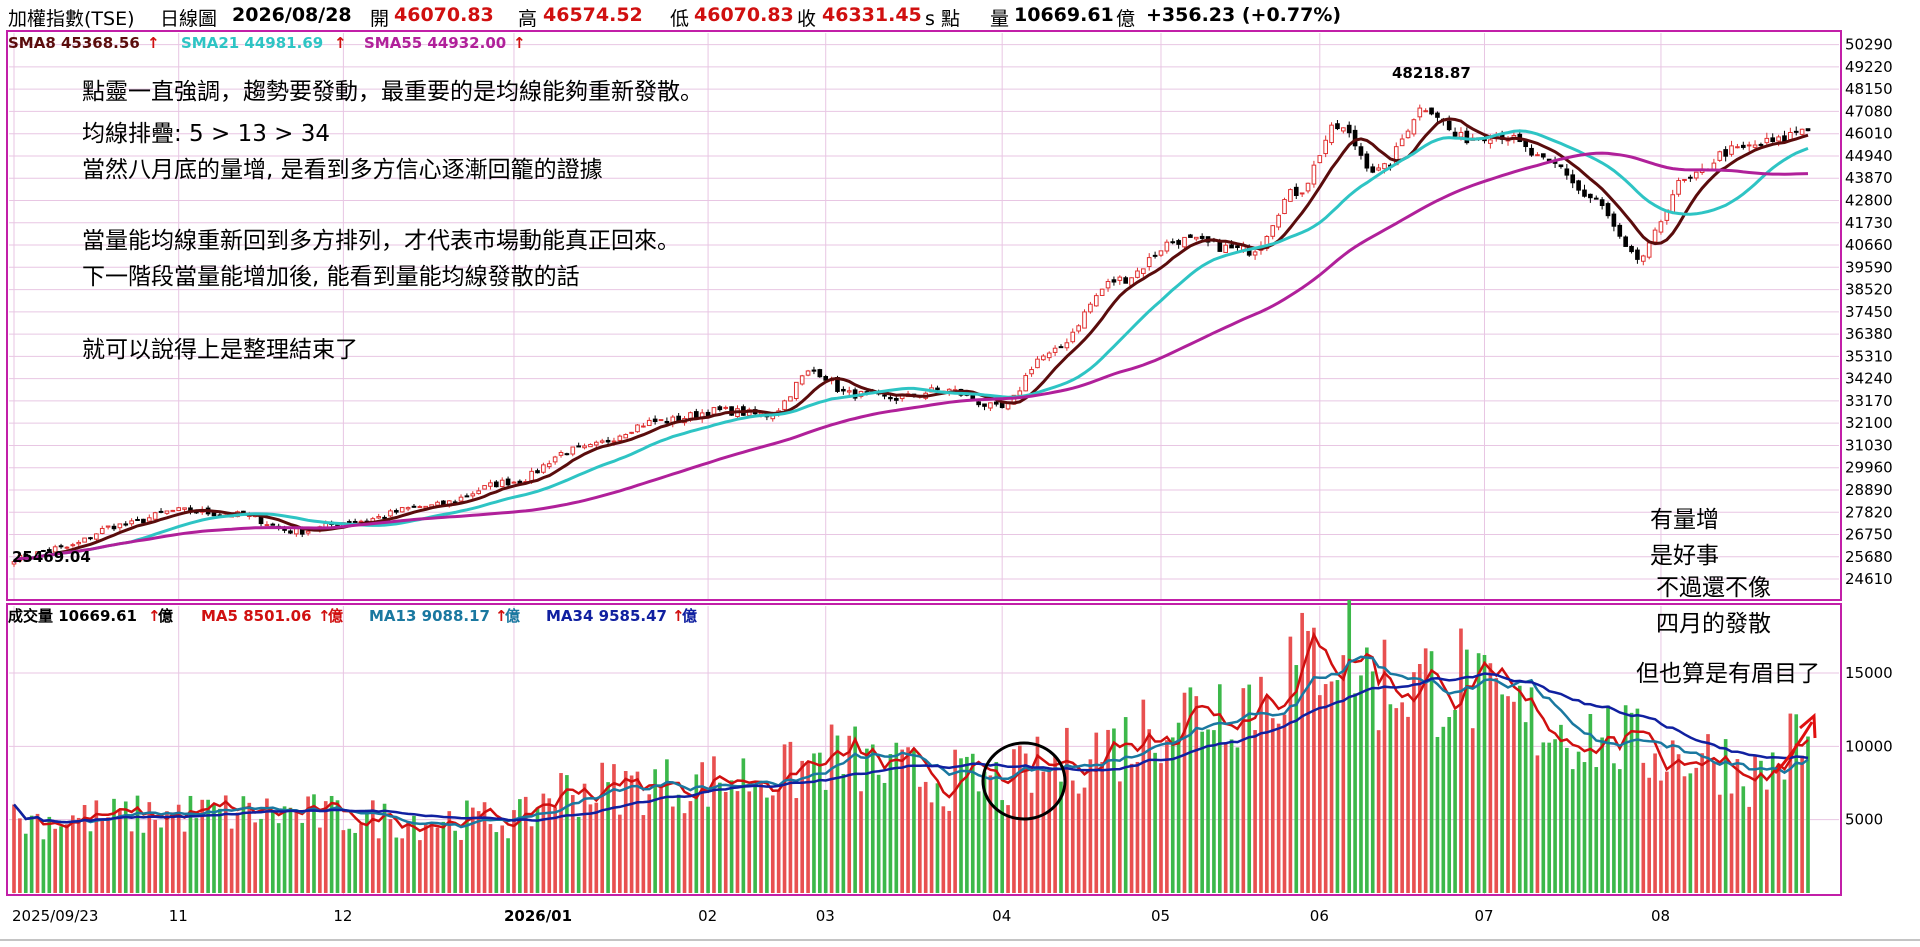 The image size is (1920, 947). What do you see at coordinates (593, 15) in the screenshot?
I see `high-value: 46574.52` at bounding box center [593, 15].